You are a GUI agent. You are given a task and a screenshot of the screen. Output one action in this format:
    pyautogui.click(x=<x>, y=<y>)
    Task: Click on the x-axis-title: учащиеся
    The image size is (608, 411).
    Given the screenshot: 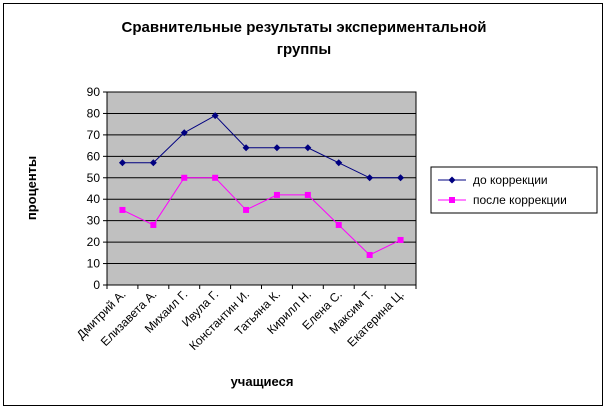 What is the action you would take?
    pyautogui.click(x=262, y=381)
    